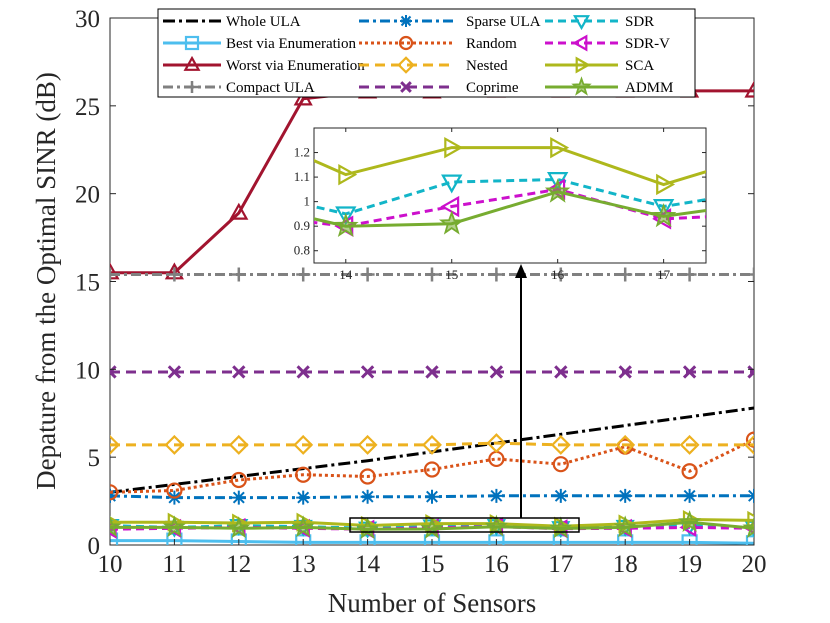 The width and height of the screenshot is (830, 623). What do you see at coordinates (749, 540) in the screenshot?
I see `data-point-best-via-enumeration` at bounding box center [749, 540].